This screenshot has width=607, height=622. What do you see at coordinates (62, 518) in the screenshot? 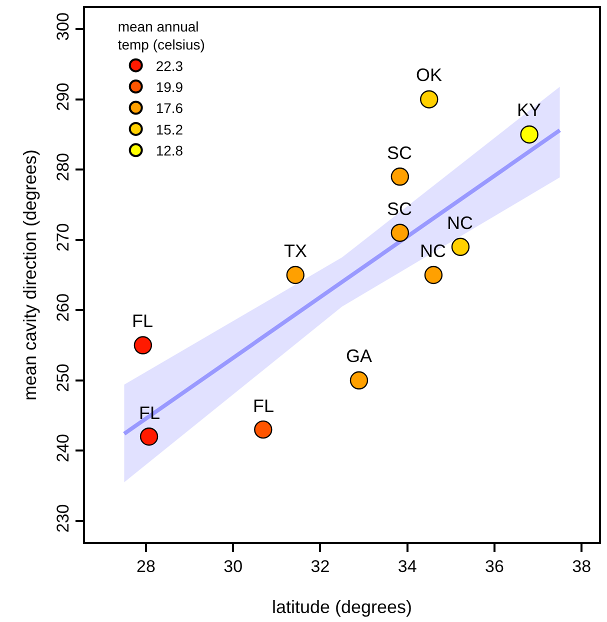
I see `y-tick-label: 230` at bounding box center [62, 518].